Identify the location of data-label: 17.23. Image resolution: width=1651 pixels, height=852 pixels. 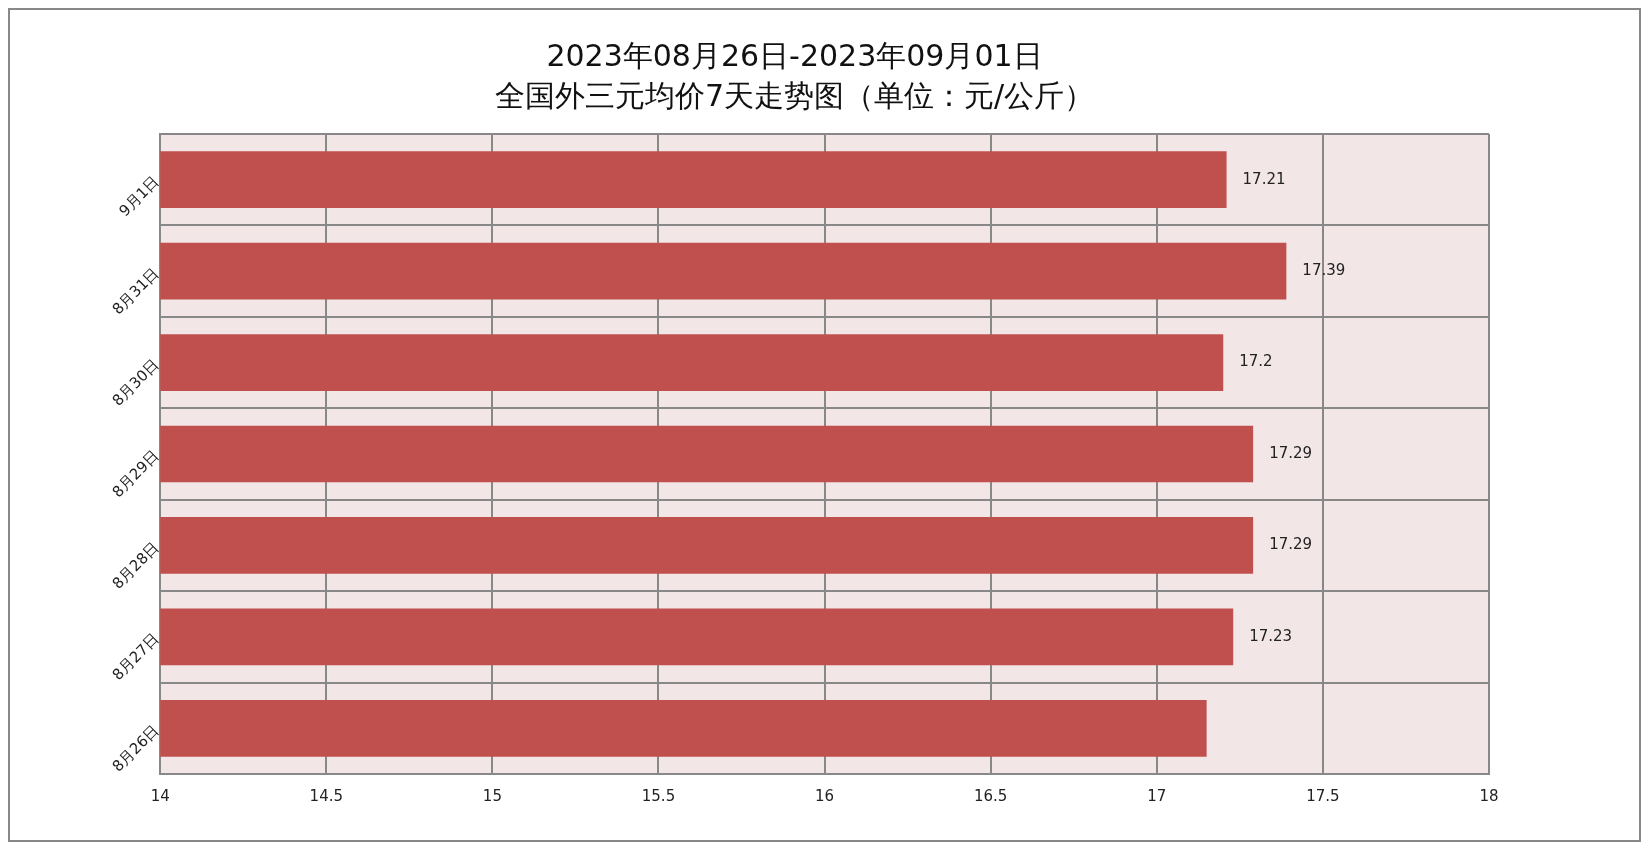
(1271, 635).